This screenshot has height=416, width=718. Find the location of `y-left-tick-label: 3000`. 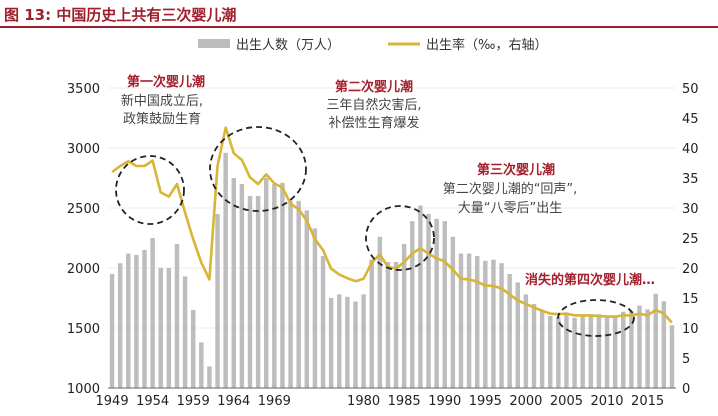

y-left-tick-label: 3000 is located at coordinates (83, 149).